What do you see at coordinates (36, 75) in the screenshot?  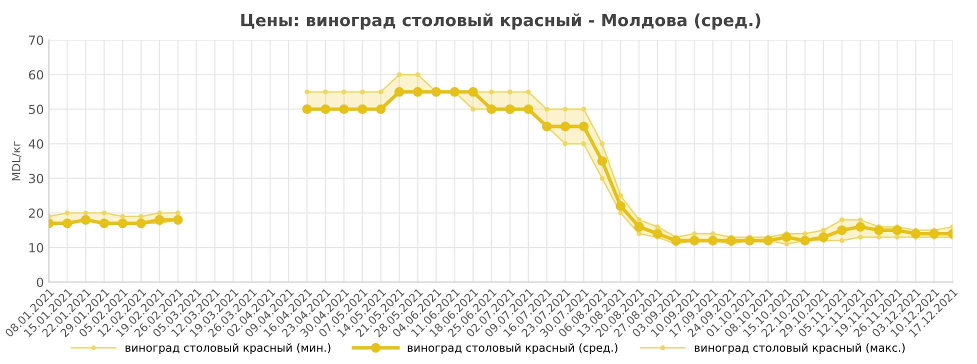 I see `y-tick-label: 60` at bounding box center [36, 75].